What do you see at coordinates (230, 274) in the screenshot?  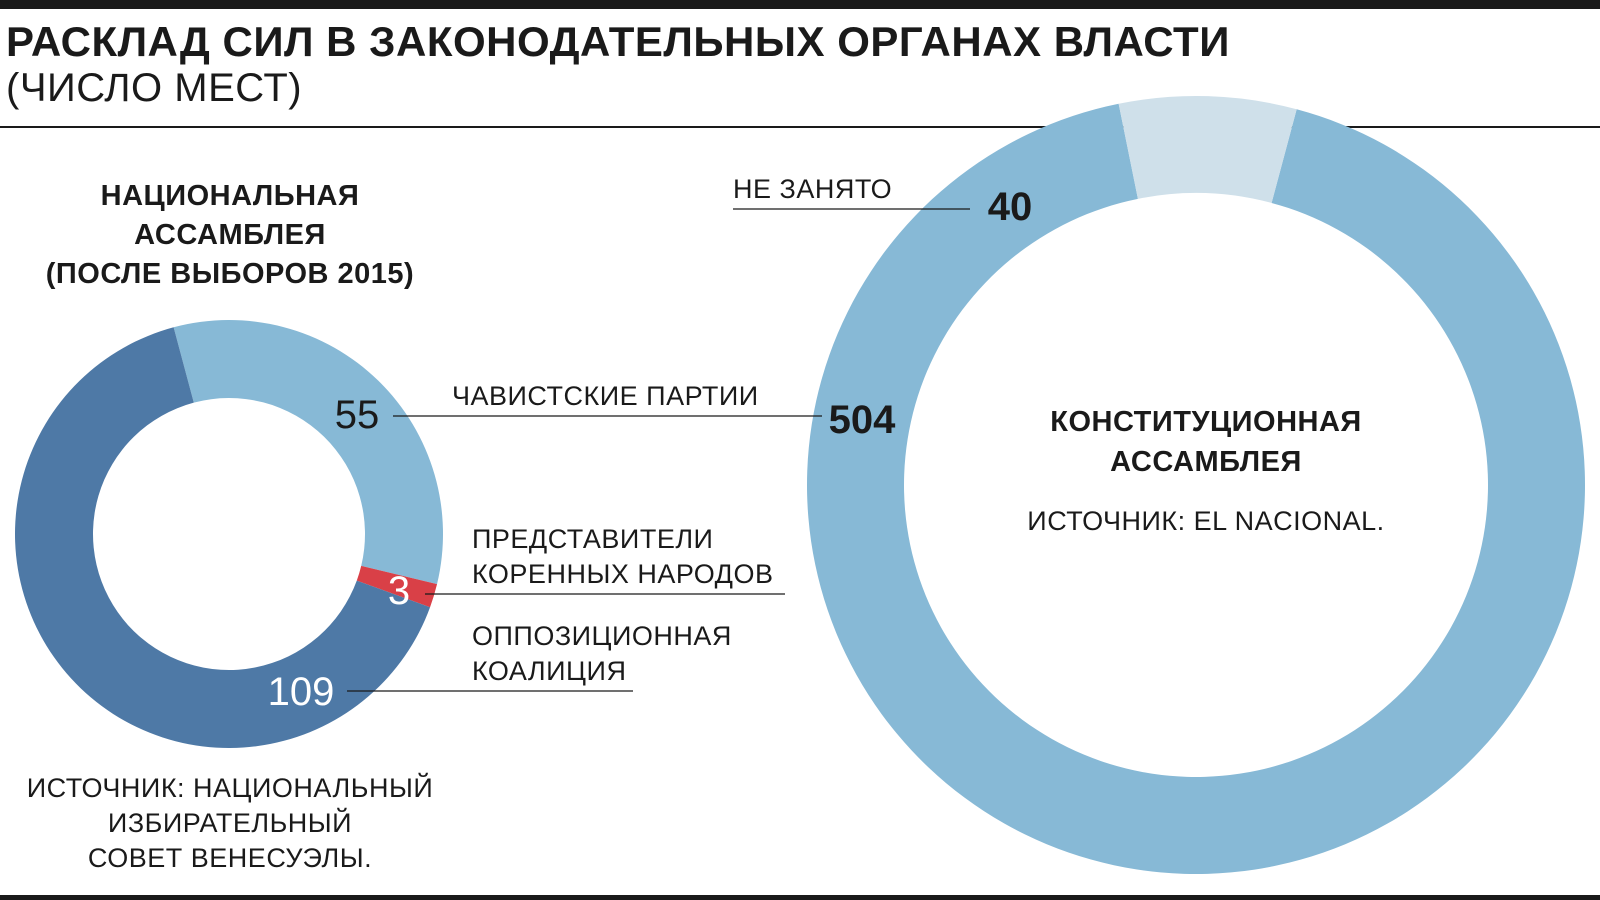 I see `national-assembly-heading-line3: (ПОСЛЕ ВЫБОРОВ 2015)` at bounding box center [230, 274].